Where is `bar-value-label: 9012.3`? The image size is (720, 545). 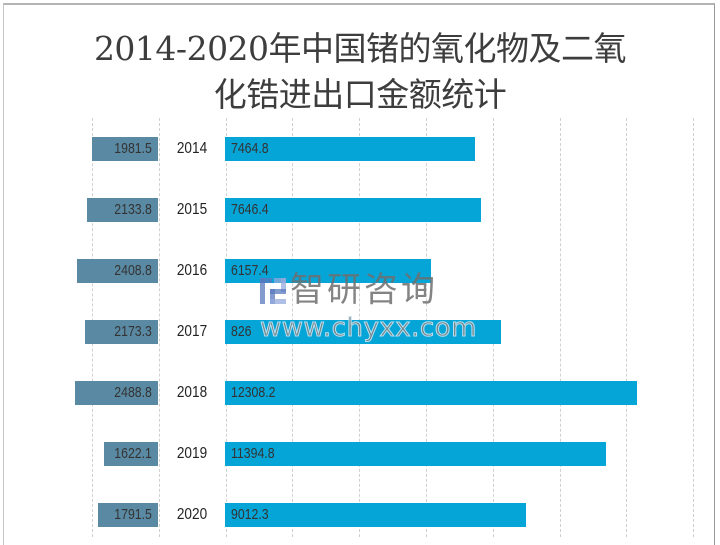
bar-value-label: 9012.3 is located at coordinates (250, 514).